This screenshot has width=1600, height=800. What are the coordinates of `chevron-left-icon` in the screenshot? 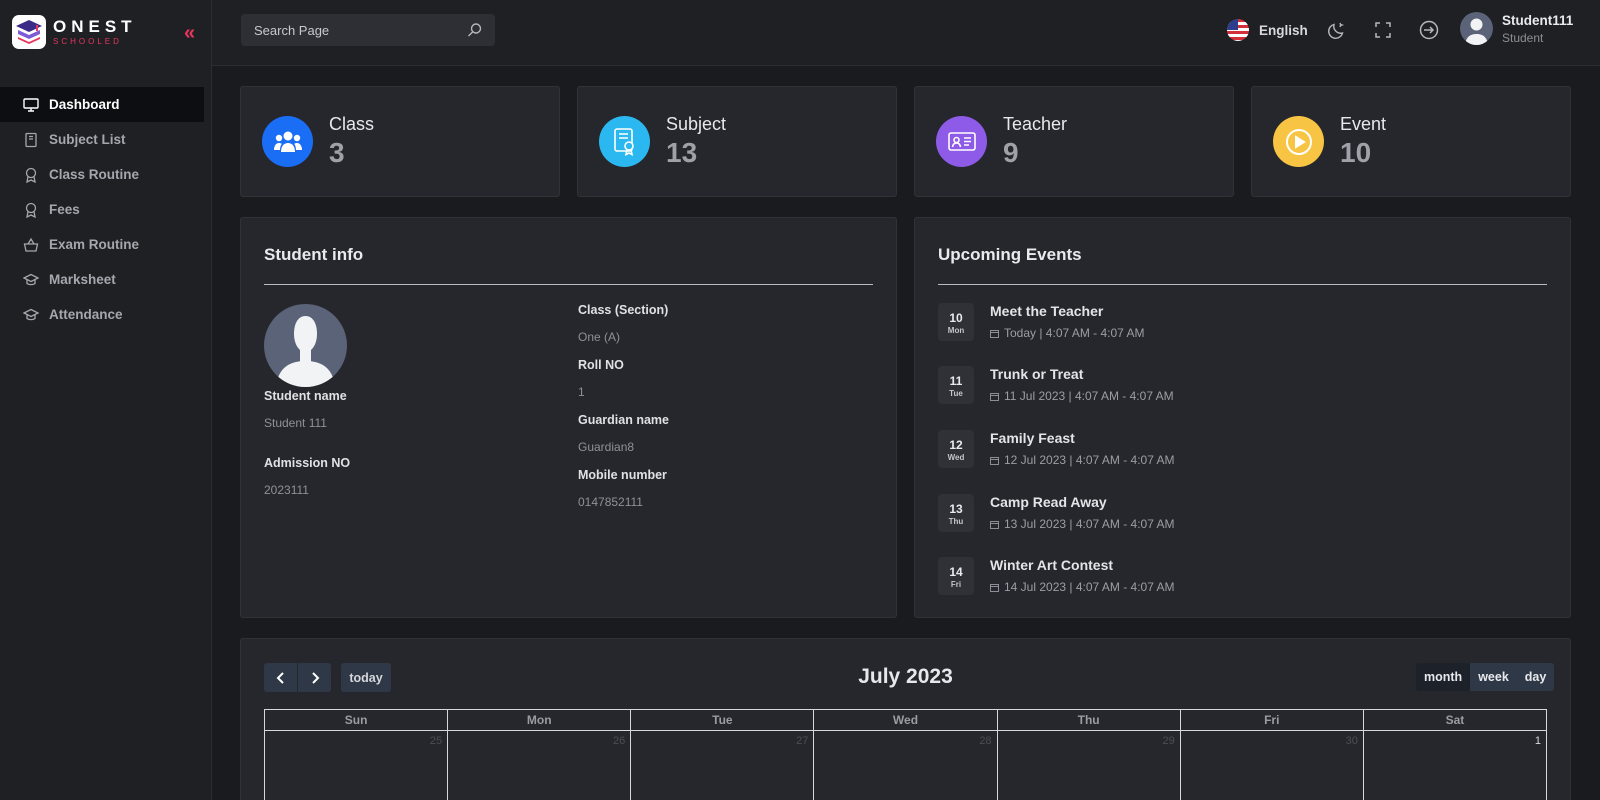 It's located at (280, 677).